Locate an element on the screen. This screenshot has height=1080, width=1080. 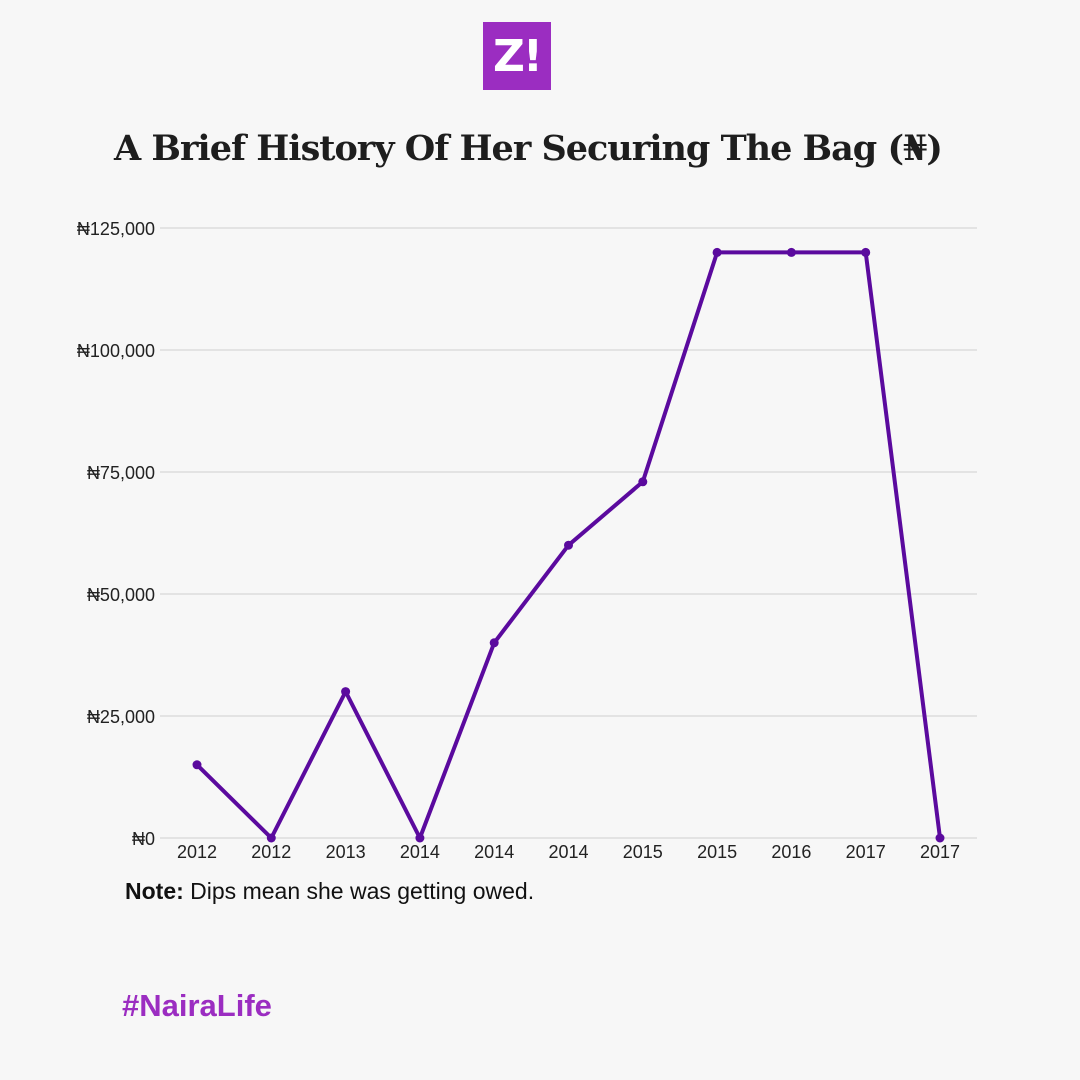
brand-logo: Z! is located at coordinates (517, 56).